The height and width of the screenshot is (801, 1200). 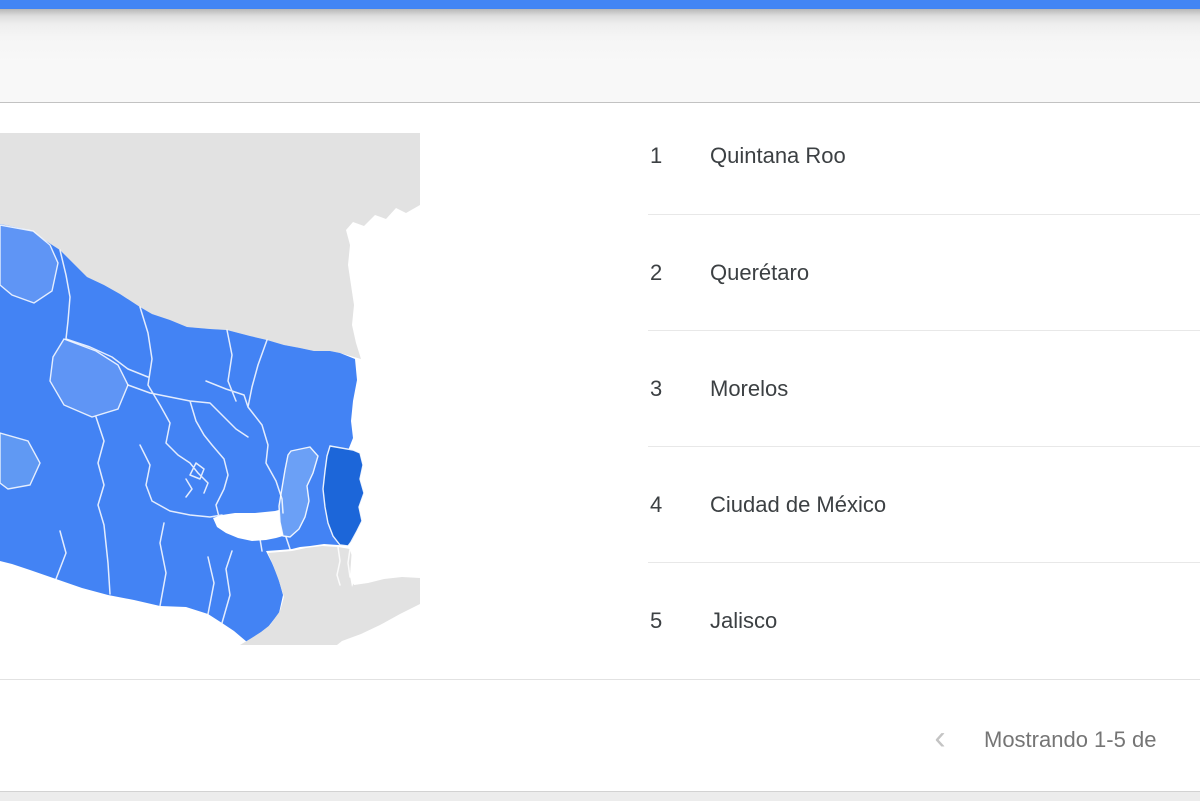 What do you see at coordinates (600, 56) in the screenshot?
I see `card-header-area` at bounding box center [600, 56].